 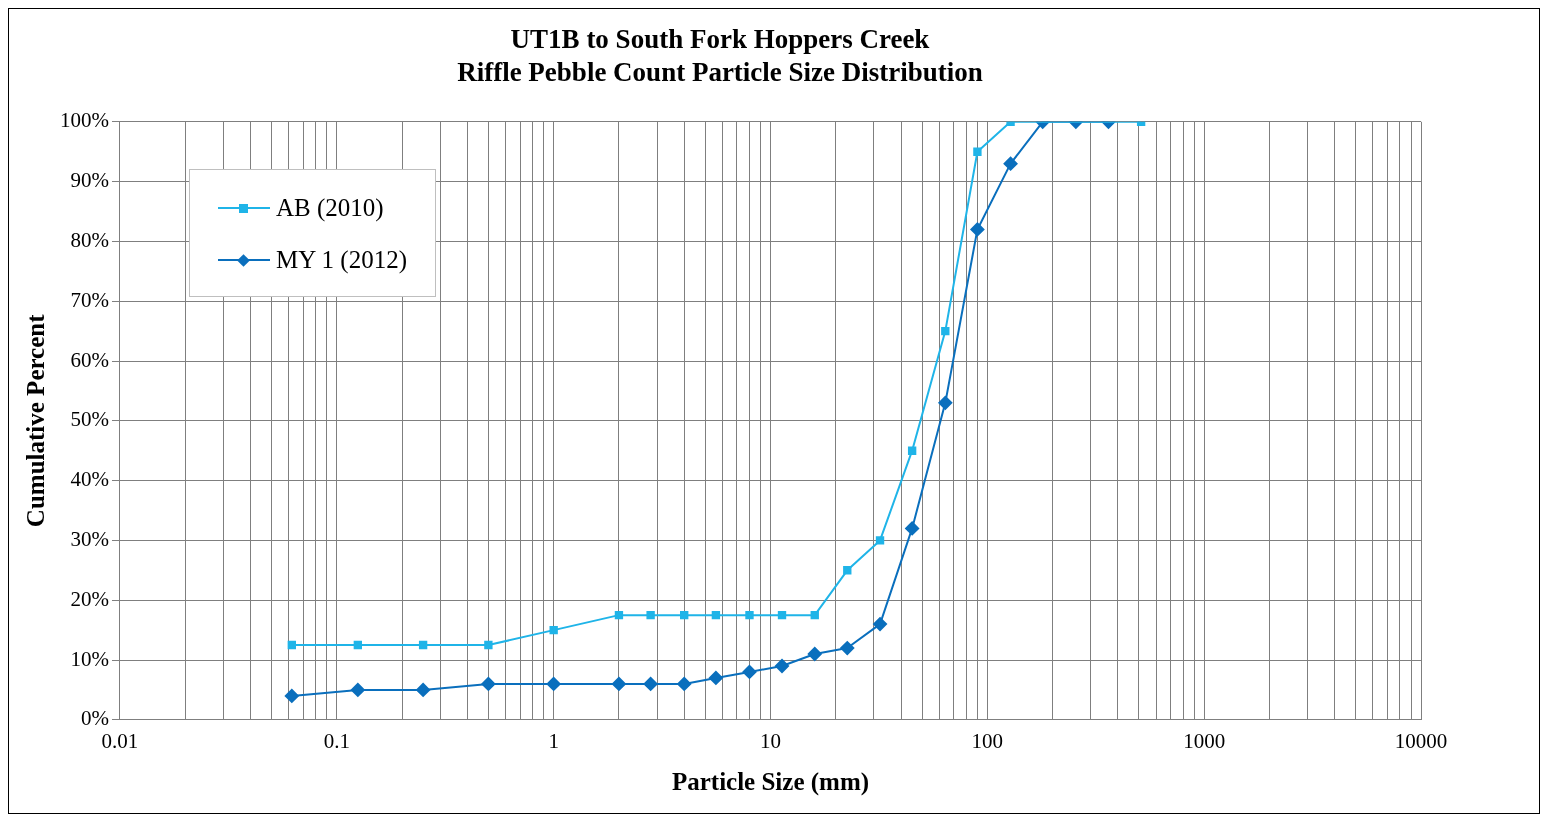 I want to click on x-tick-label: 10000, so click(x=1421, y=740).